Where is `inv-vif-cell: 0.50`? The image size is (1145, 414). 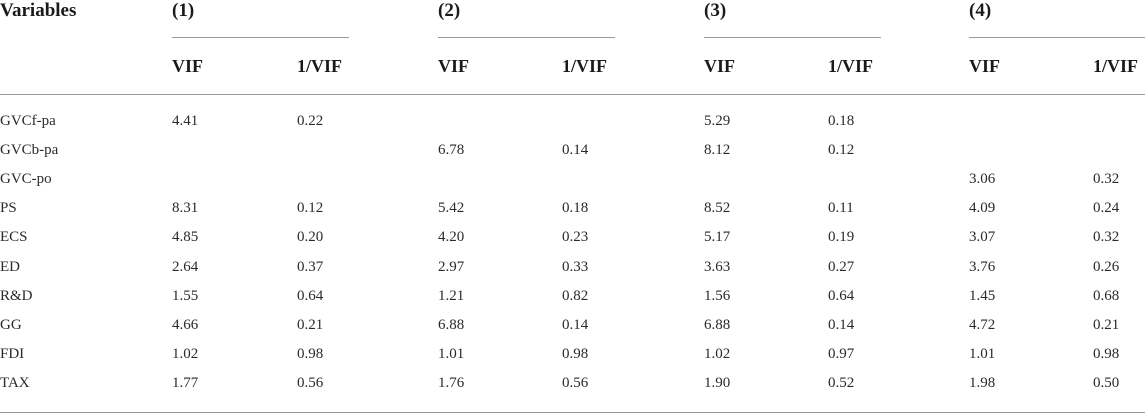
inv-vif-cell: 0.50 is located at coordinates (1106, 383).